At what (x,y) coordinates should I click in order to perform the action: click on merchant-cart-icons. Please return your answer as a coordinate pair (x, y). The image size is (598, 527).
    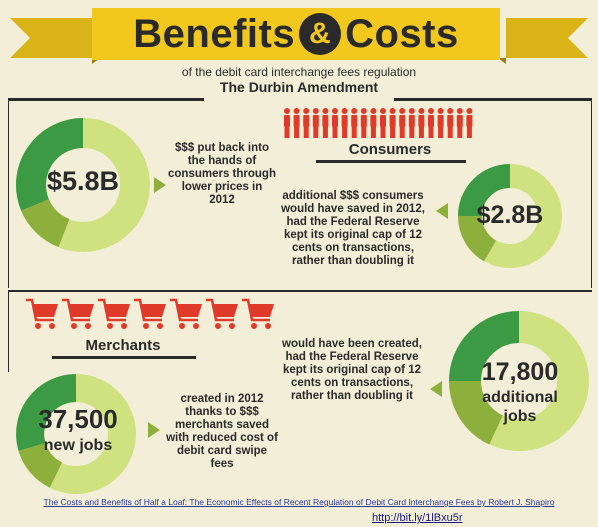
    Looking at the image, I should click on (150, 313).